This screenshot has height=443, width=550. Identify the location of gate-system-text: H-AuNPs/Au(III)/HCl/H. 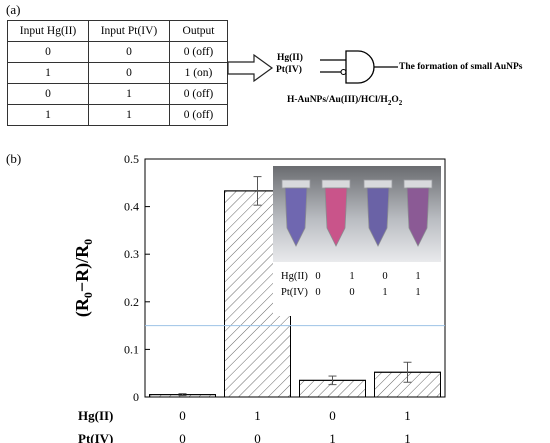
(337, 100).